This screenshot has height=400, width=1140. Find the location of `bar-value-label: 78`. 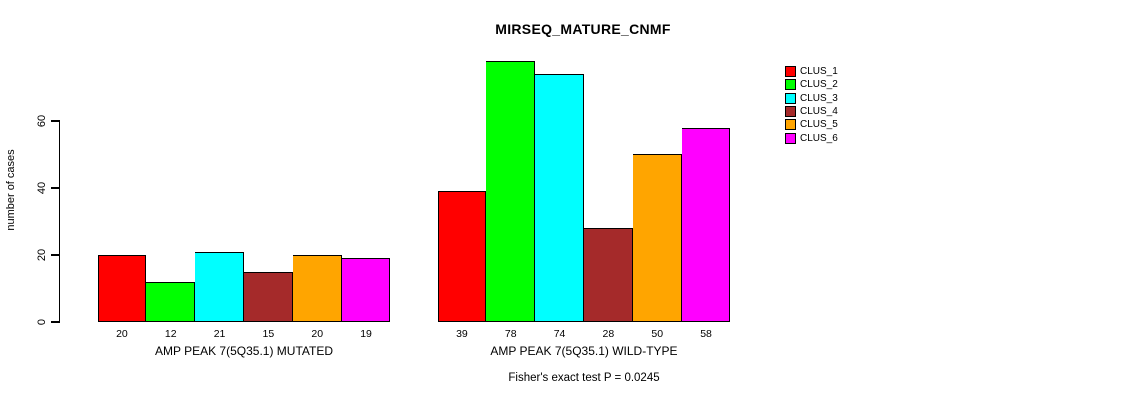

bar-value-label: 78 is located at coordinates (510, 334).